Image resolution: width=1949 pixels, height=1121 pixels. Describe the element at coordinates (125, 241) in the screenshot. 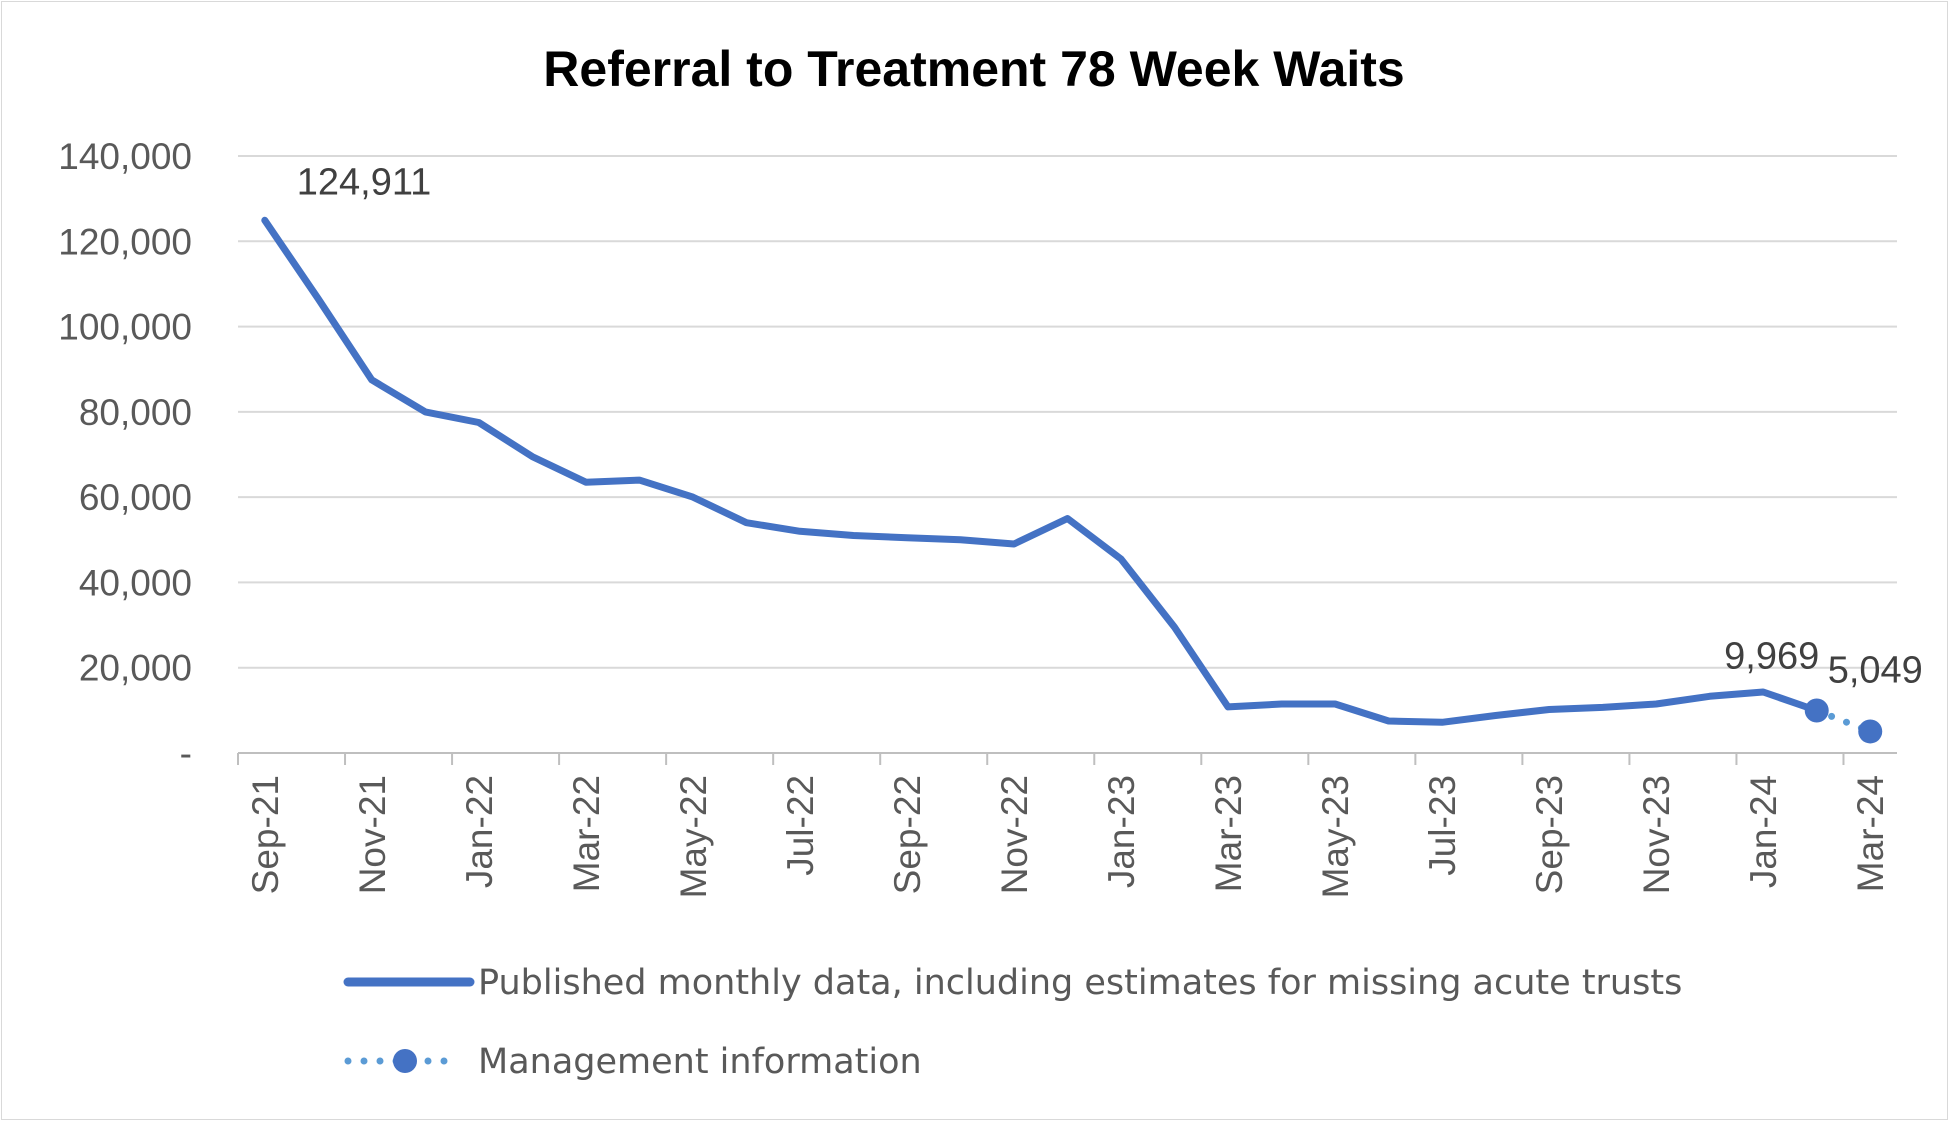

I see `y-tick-label: 120,000` at that location.